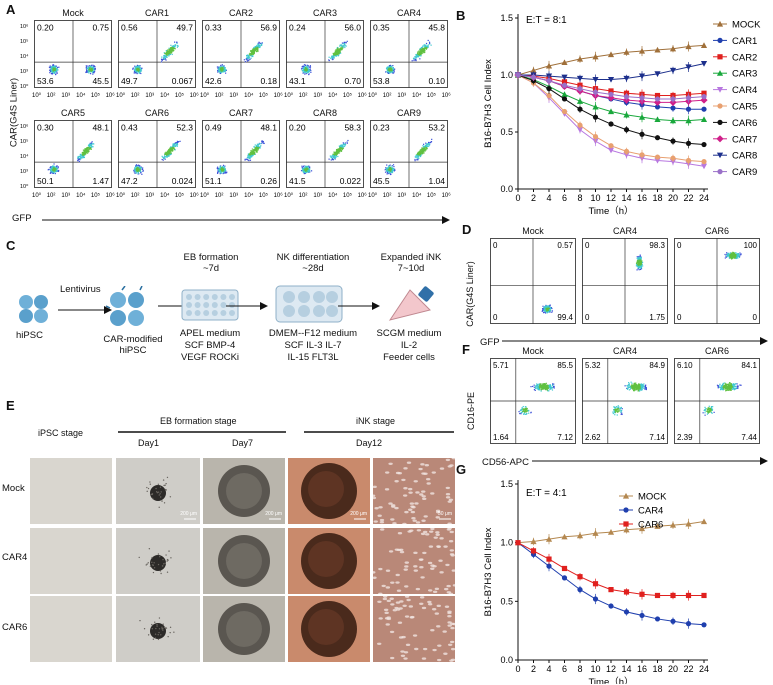 The width and height of the screenshot is (773, 685). I want to click on plate-well, so click(214, 297).